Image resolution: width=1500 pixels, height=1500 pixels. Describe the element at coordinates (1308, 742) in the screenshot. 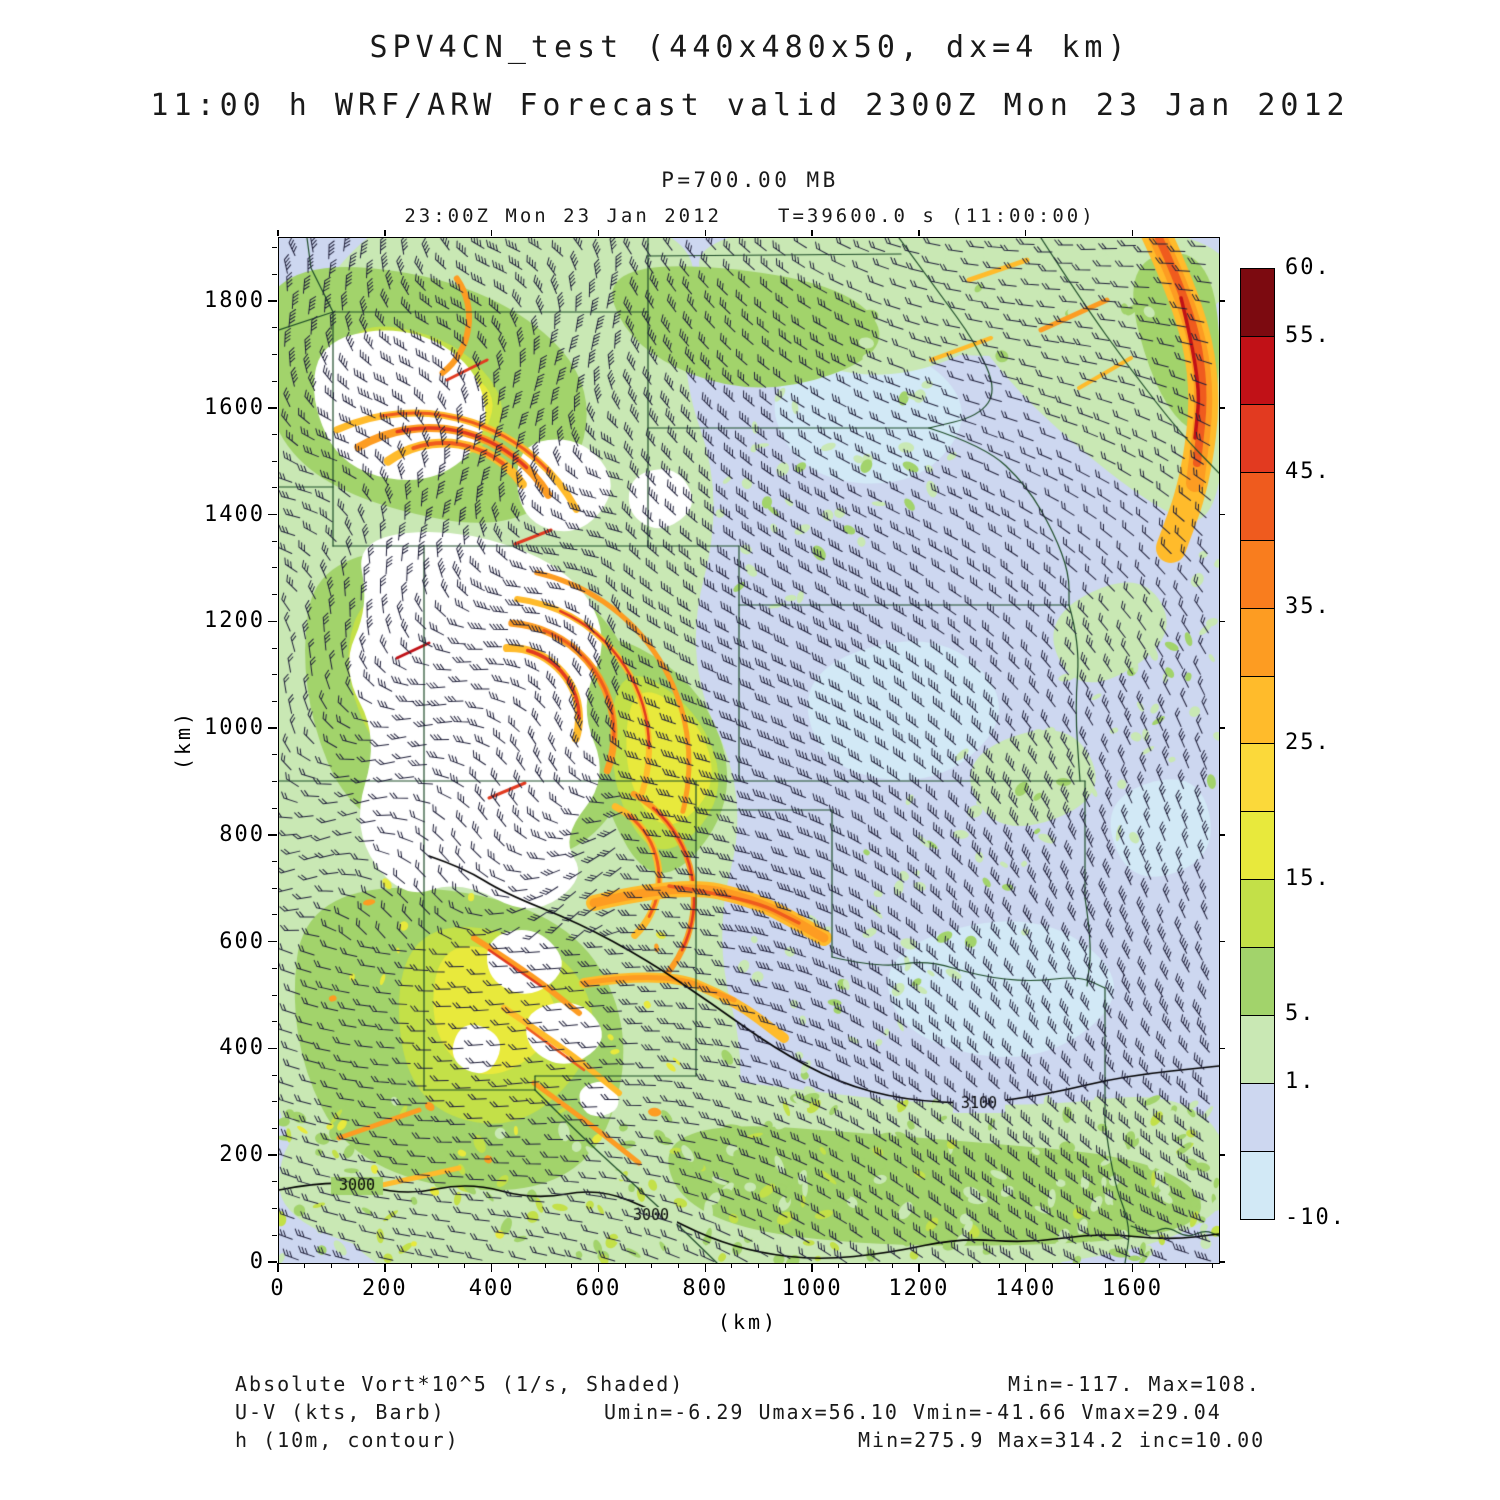

I see `colorbar-label: 25.` at that location.